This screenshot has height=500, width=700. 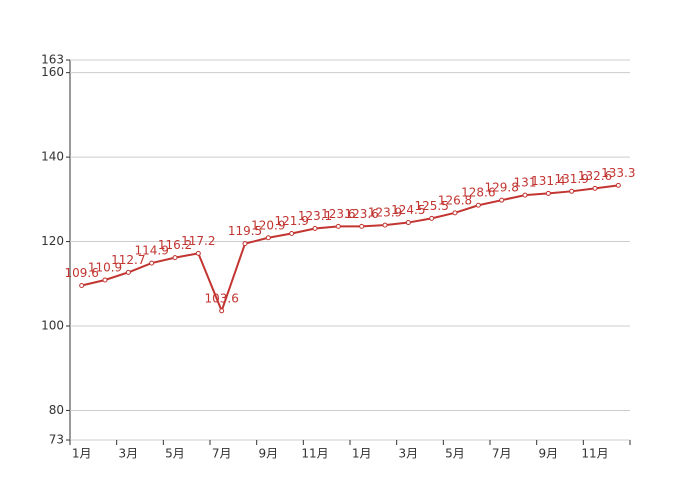 I want to click on y-tick-label: 160, so click(x=52, y=72).